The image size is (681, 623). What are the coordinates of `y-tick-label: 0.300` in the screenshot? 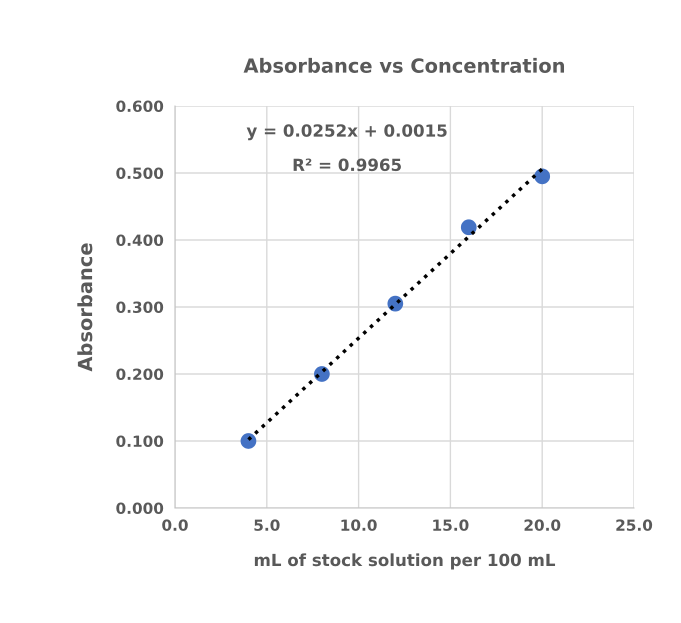 It's located at (140, 307).